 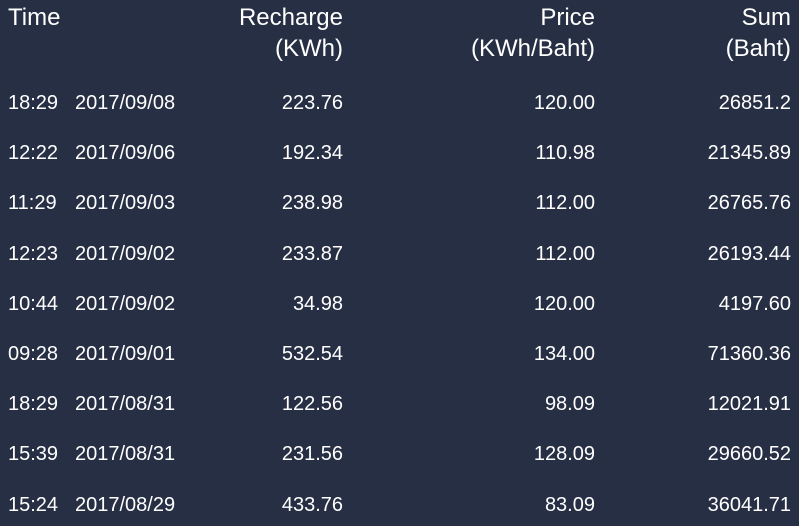 What do you see at coordinates (532, 48) in the screenshot?
I see `header-price-unit: (KWh/Baht)` at bounding box center [532, 48].